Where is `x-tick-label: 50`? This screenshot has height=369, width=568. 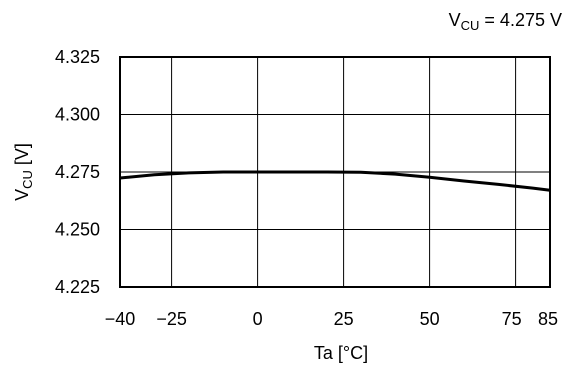
x-tick-label: 50 is located at coordinates (430, 319).